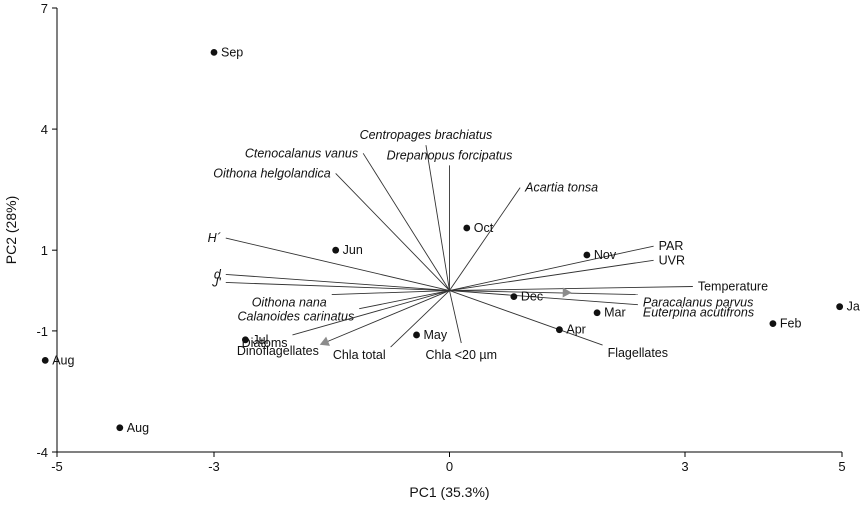 Image resolution: width=860 pixels, height=516 pixels. I want to click on sample-point-label: May, so click(436, 335).